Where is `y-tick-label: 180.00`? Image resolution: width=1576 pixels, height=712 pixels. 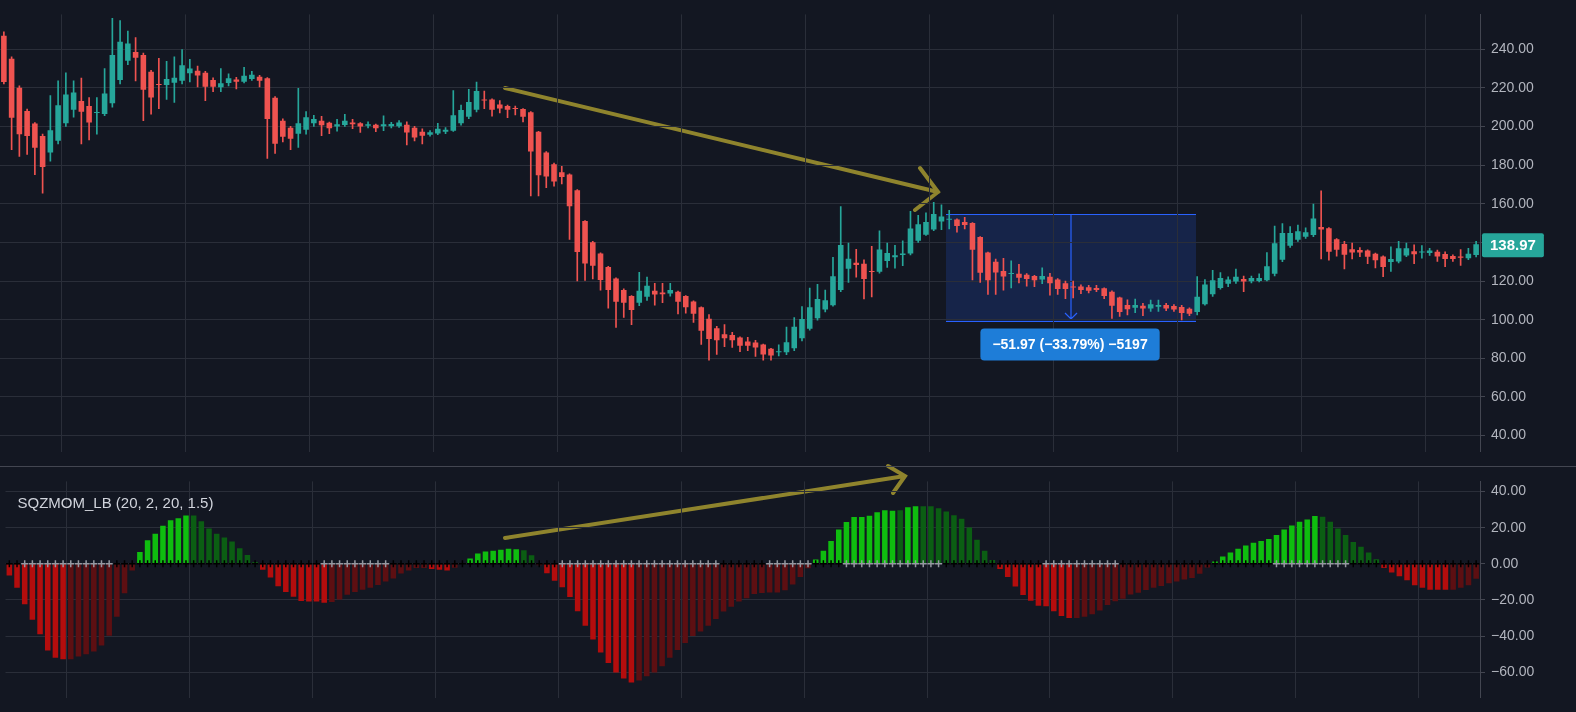 y-tick-label: 180.00 is located at coordinates (1513, 163).